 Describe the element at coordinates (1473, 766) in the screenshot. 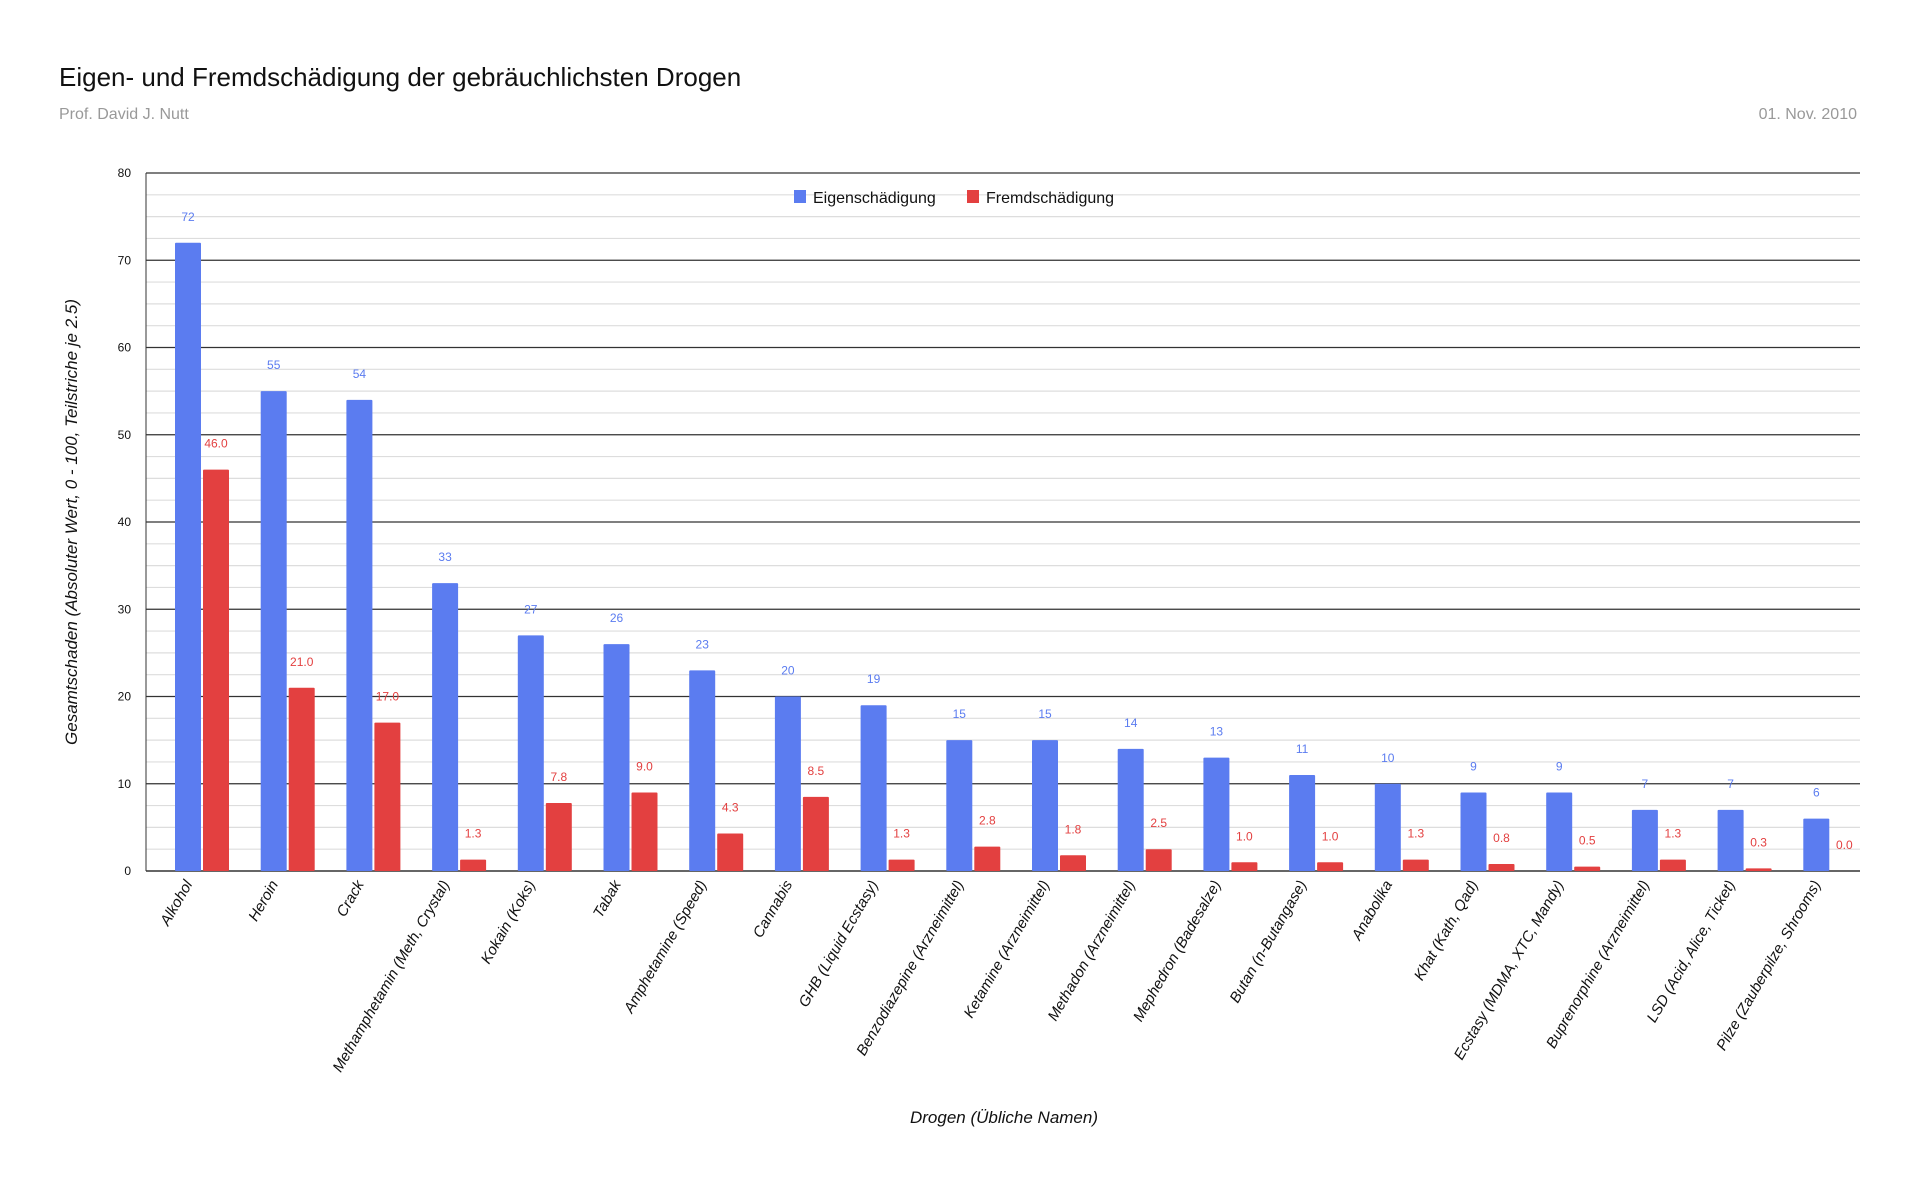

I see `data-label-eigen: 9` at that location.